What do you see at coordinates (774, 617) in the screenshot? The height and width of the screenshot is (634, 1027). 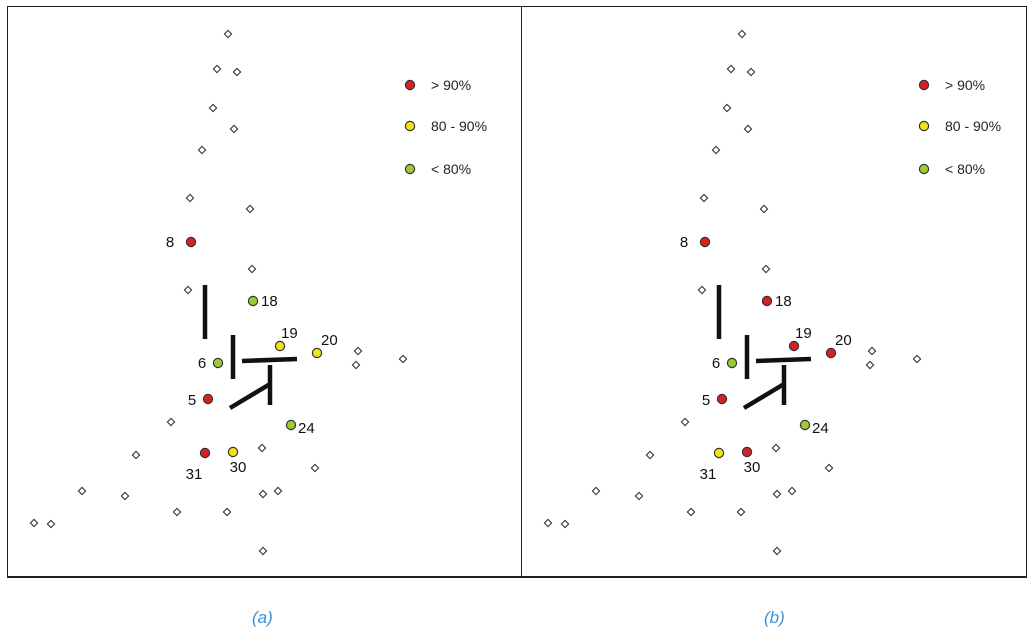 I see `caption-b: (b)` at bounding box center [774, 617].